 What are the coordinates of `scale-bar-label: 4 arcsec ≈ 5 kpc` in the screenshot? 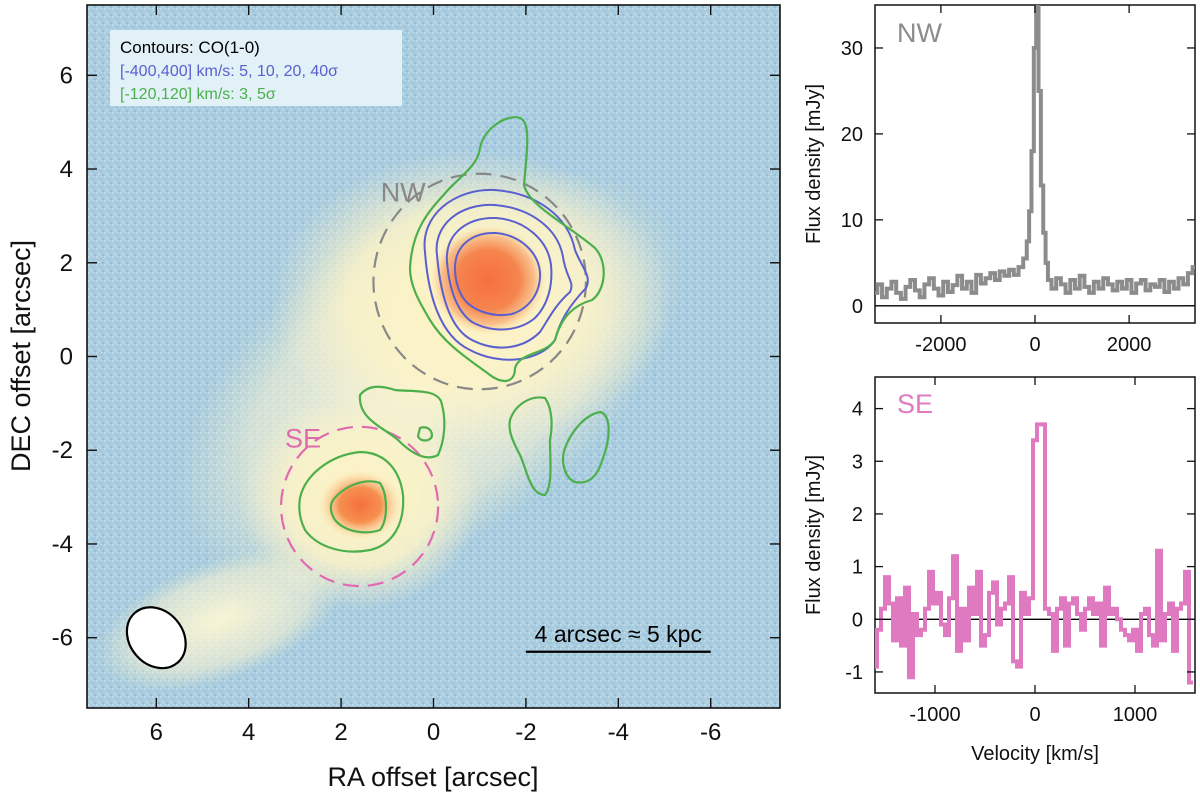 It's located at (618, 634).